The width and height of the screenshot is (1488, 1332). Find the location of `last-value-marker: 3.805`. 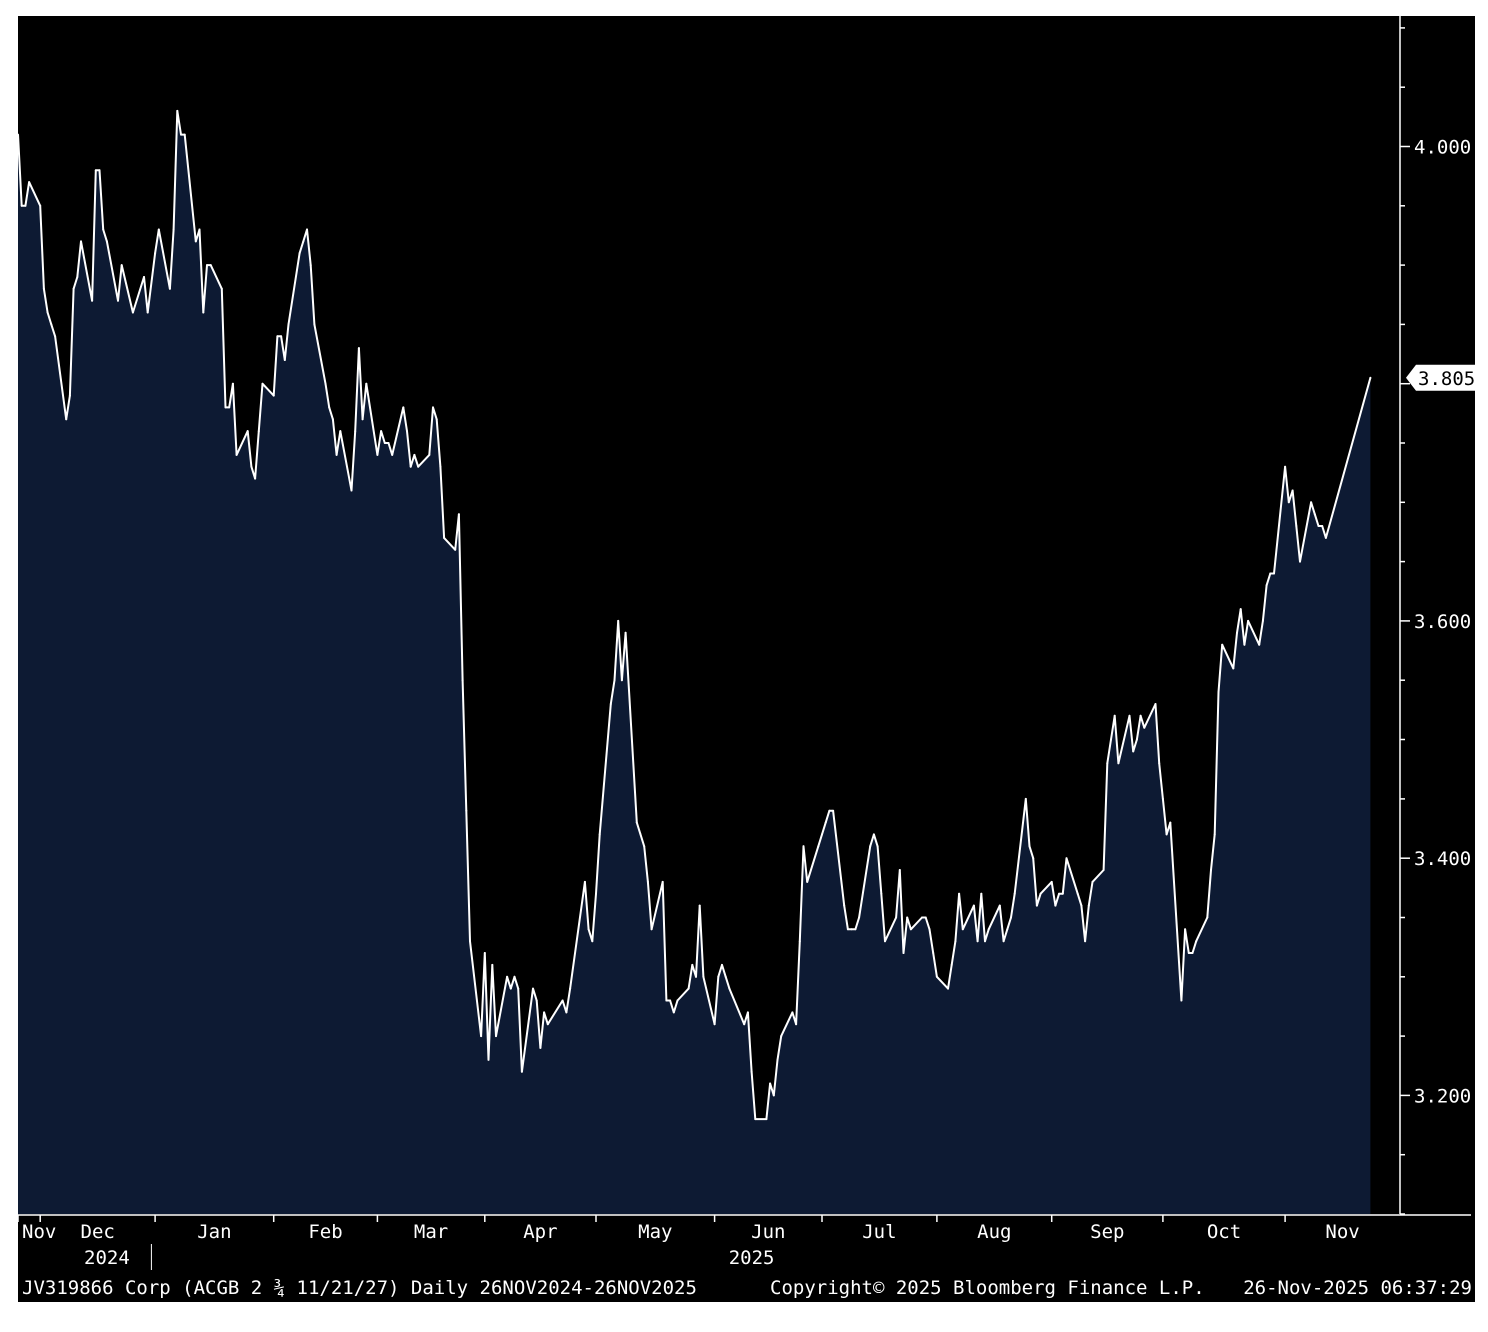

last-value-marker: 3.805 is located at coordinates (1440, 377).